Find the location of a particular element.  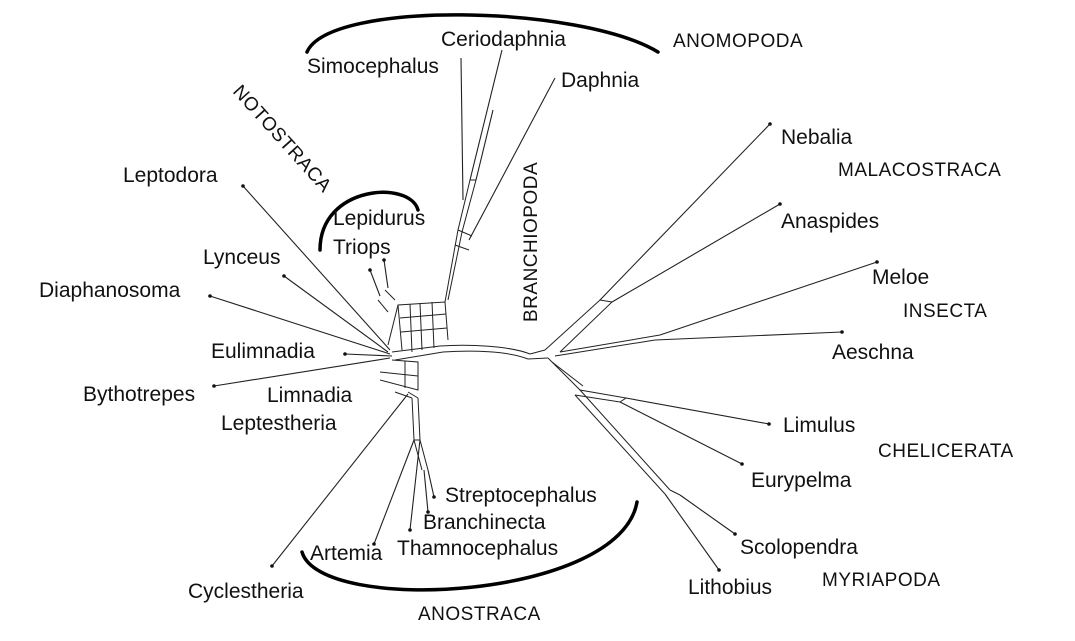

tip-streptocephalus is located at coordinates (434, 497).